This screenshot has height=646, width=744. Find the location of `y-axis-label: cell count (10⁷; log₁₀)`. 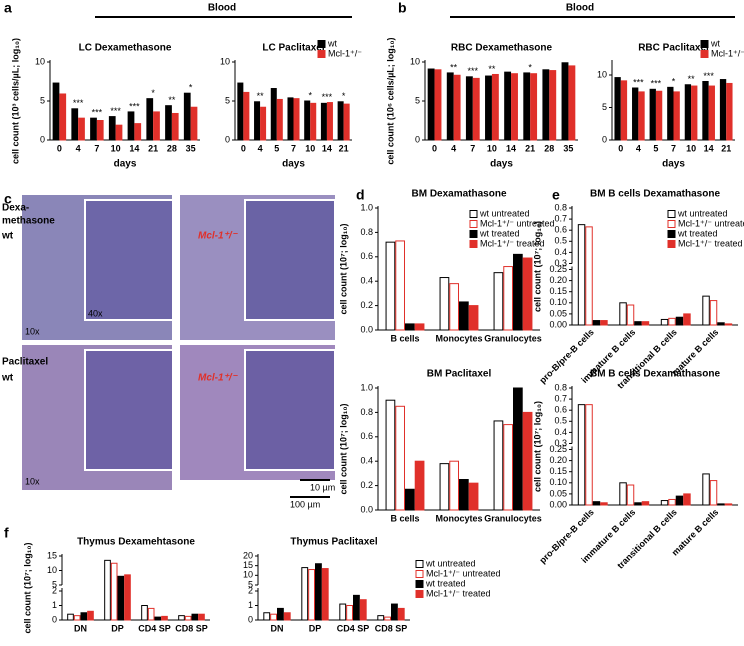

y-axis-label: cell count (10⁷; log₁₀) is located at coordinates (343, 448).